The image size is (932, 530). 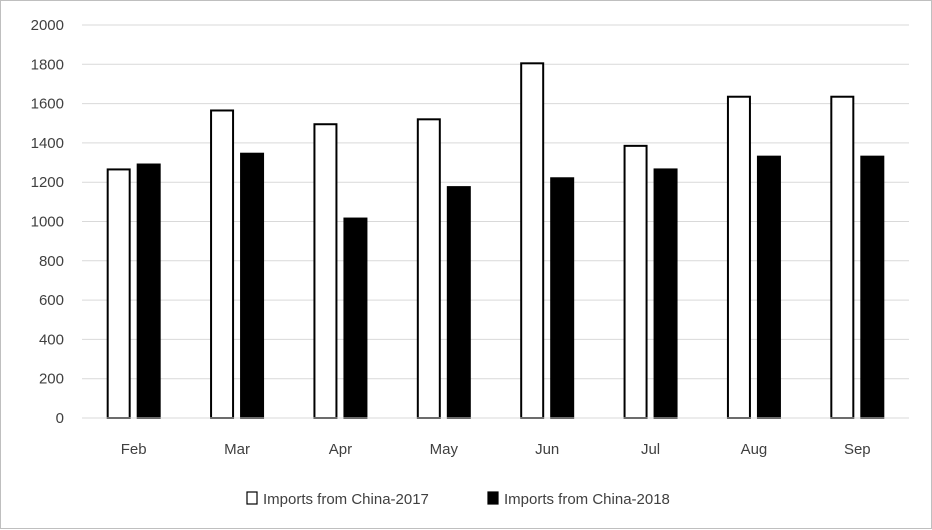 I want to click on bar-2017-jul, so click(x=635, y=281).